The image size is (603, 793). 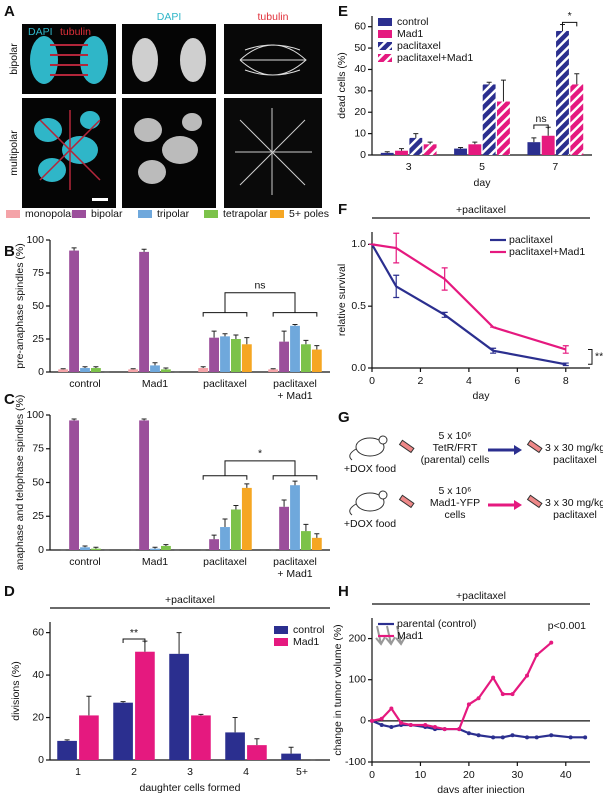 I want to click on row-label: multipolar, so click(x=14, y=153).